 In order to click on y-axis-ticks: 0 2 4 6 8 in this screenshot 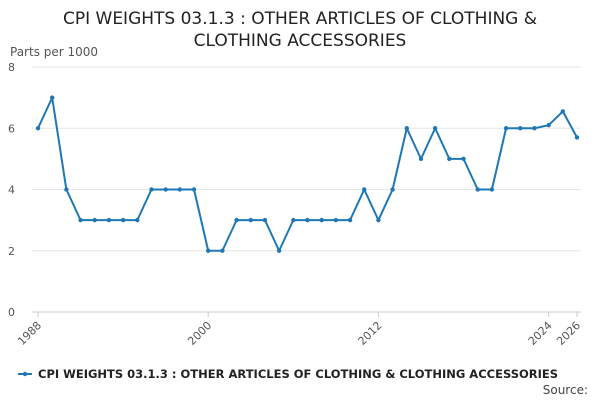, I will do `click(11, 190)`.